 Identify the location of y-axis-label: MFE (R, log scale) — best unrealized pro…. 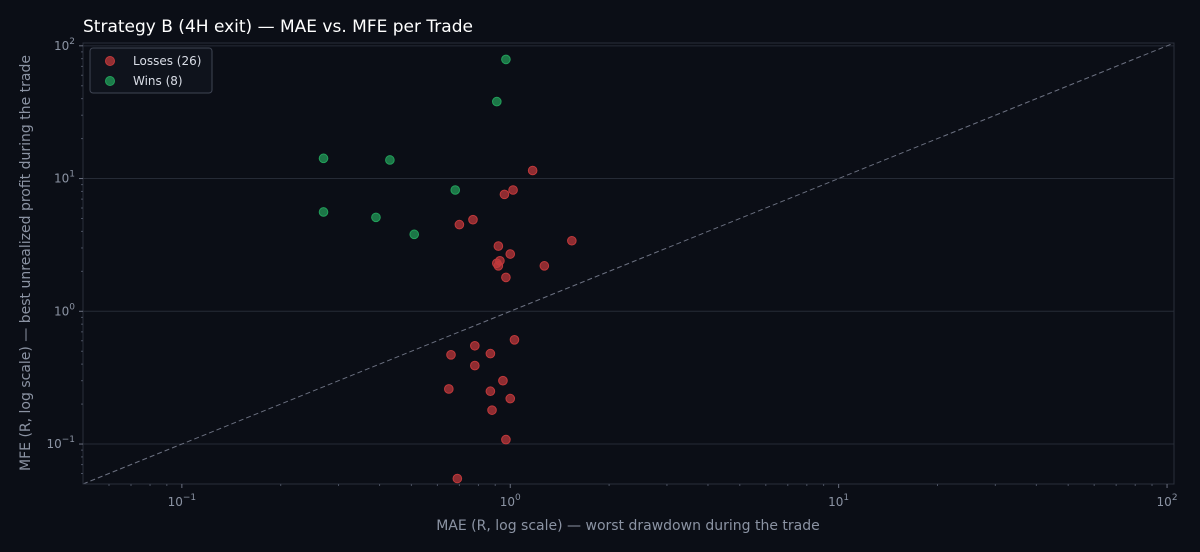
(26, 263).